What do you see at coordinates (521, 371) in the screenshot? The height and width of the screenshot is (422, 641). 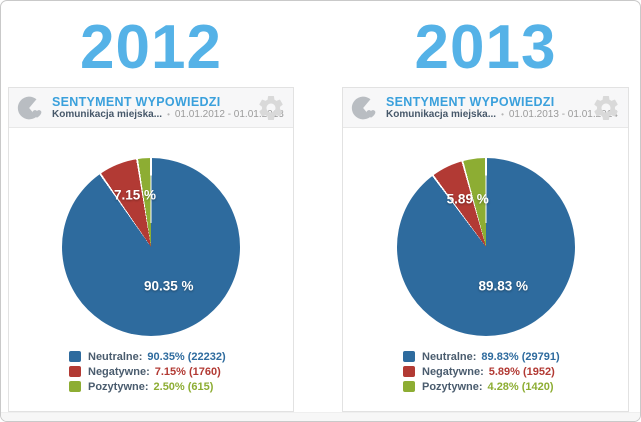 I see `legend-value: 5.89% (1952)` at bounding box center [521, 371].